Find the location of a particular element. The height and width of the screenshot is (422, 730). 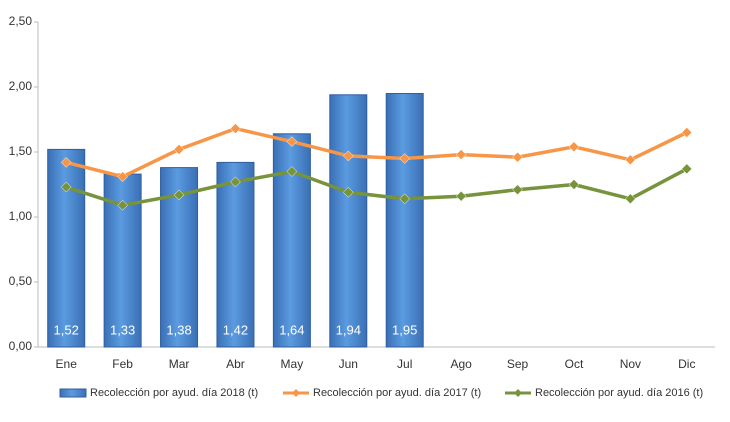

x-tick-label: Mar is located at coordinates (179, 364).